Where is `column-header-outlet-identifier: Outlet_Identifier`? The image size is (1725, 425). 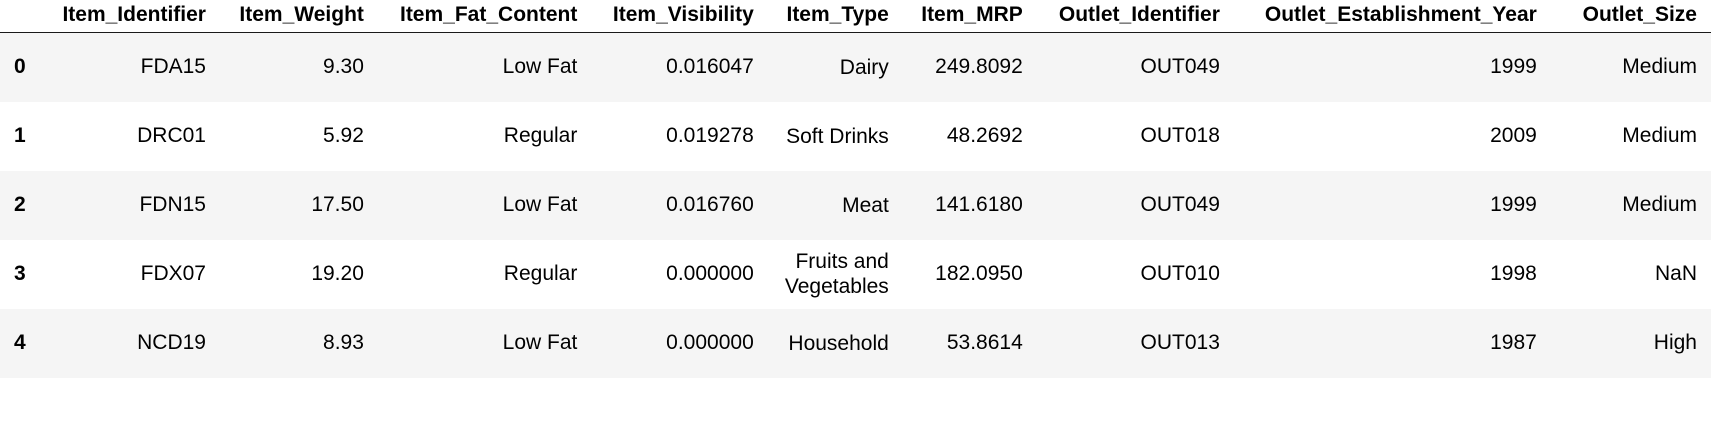
column-header-outlet-identifier: Outlet_Identifier is located at coordinates (1135, 16).